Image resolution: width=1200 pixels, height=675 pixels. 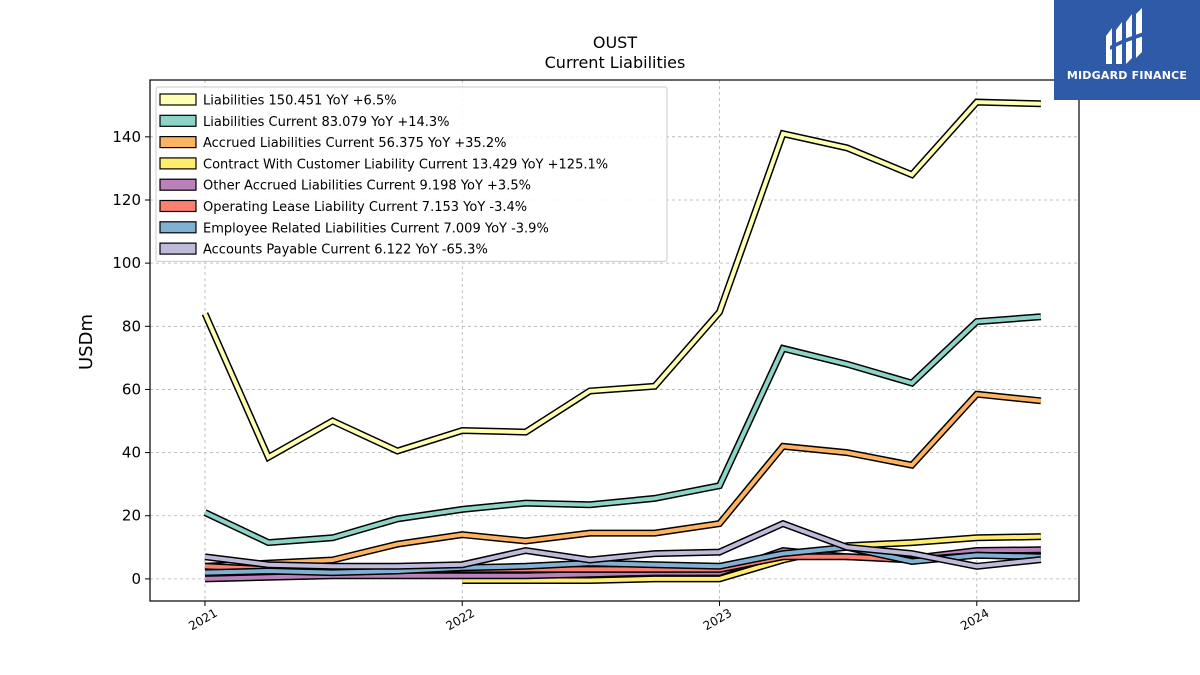 I want to click on y-tick-label: 140, so click(x=126, y=137).